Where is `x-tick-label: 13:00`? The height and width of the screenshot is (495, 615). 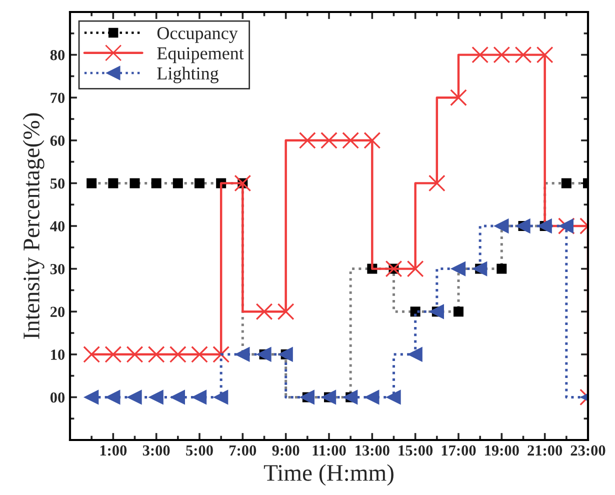
x-tick-label: 13:00 is located at coordinates (373, 450).